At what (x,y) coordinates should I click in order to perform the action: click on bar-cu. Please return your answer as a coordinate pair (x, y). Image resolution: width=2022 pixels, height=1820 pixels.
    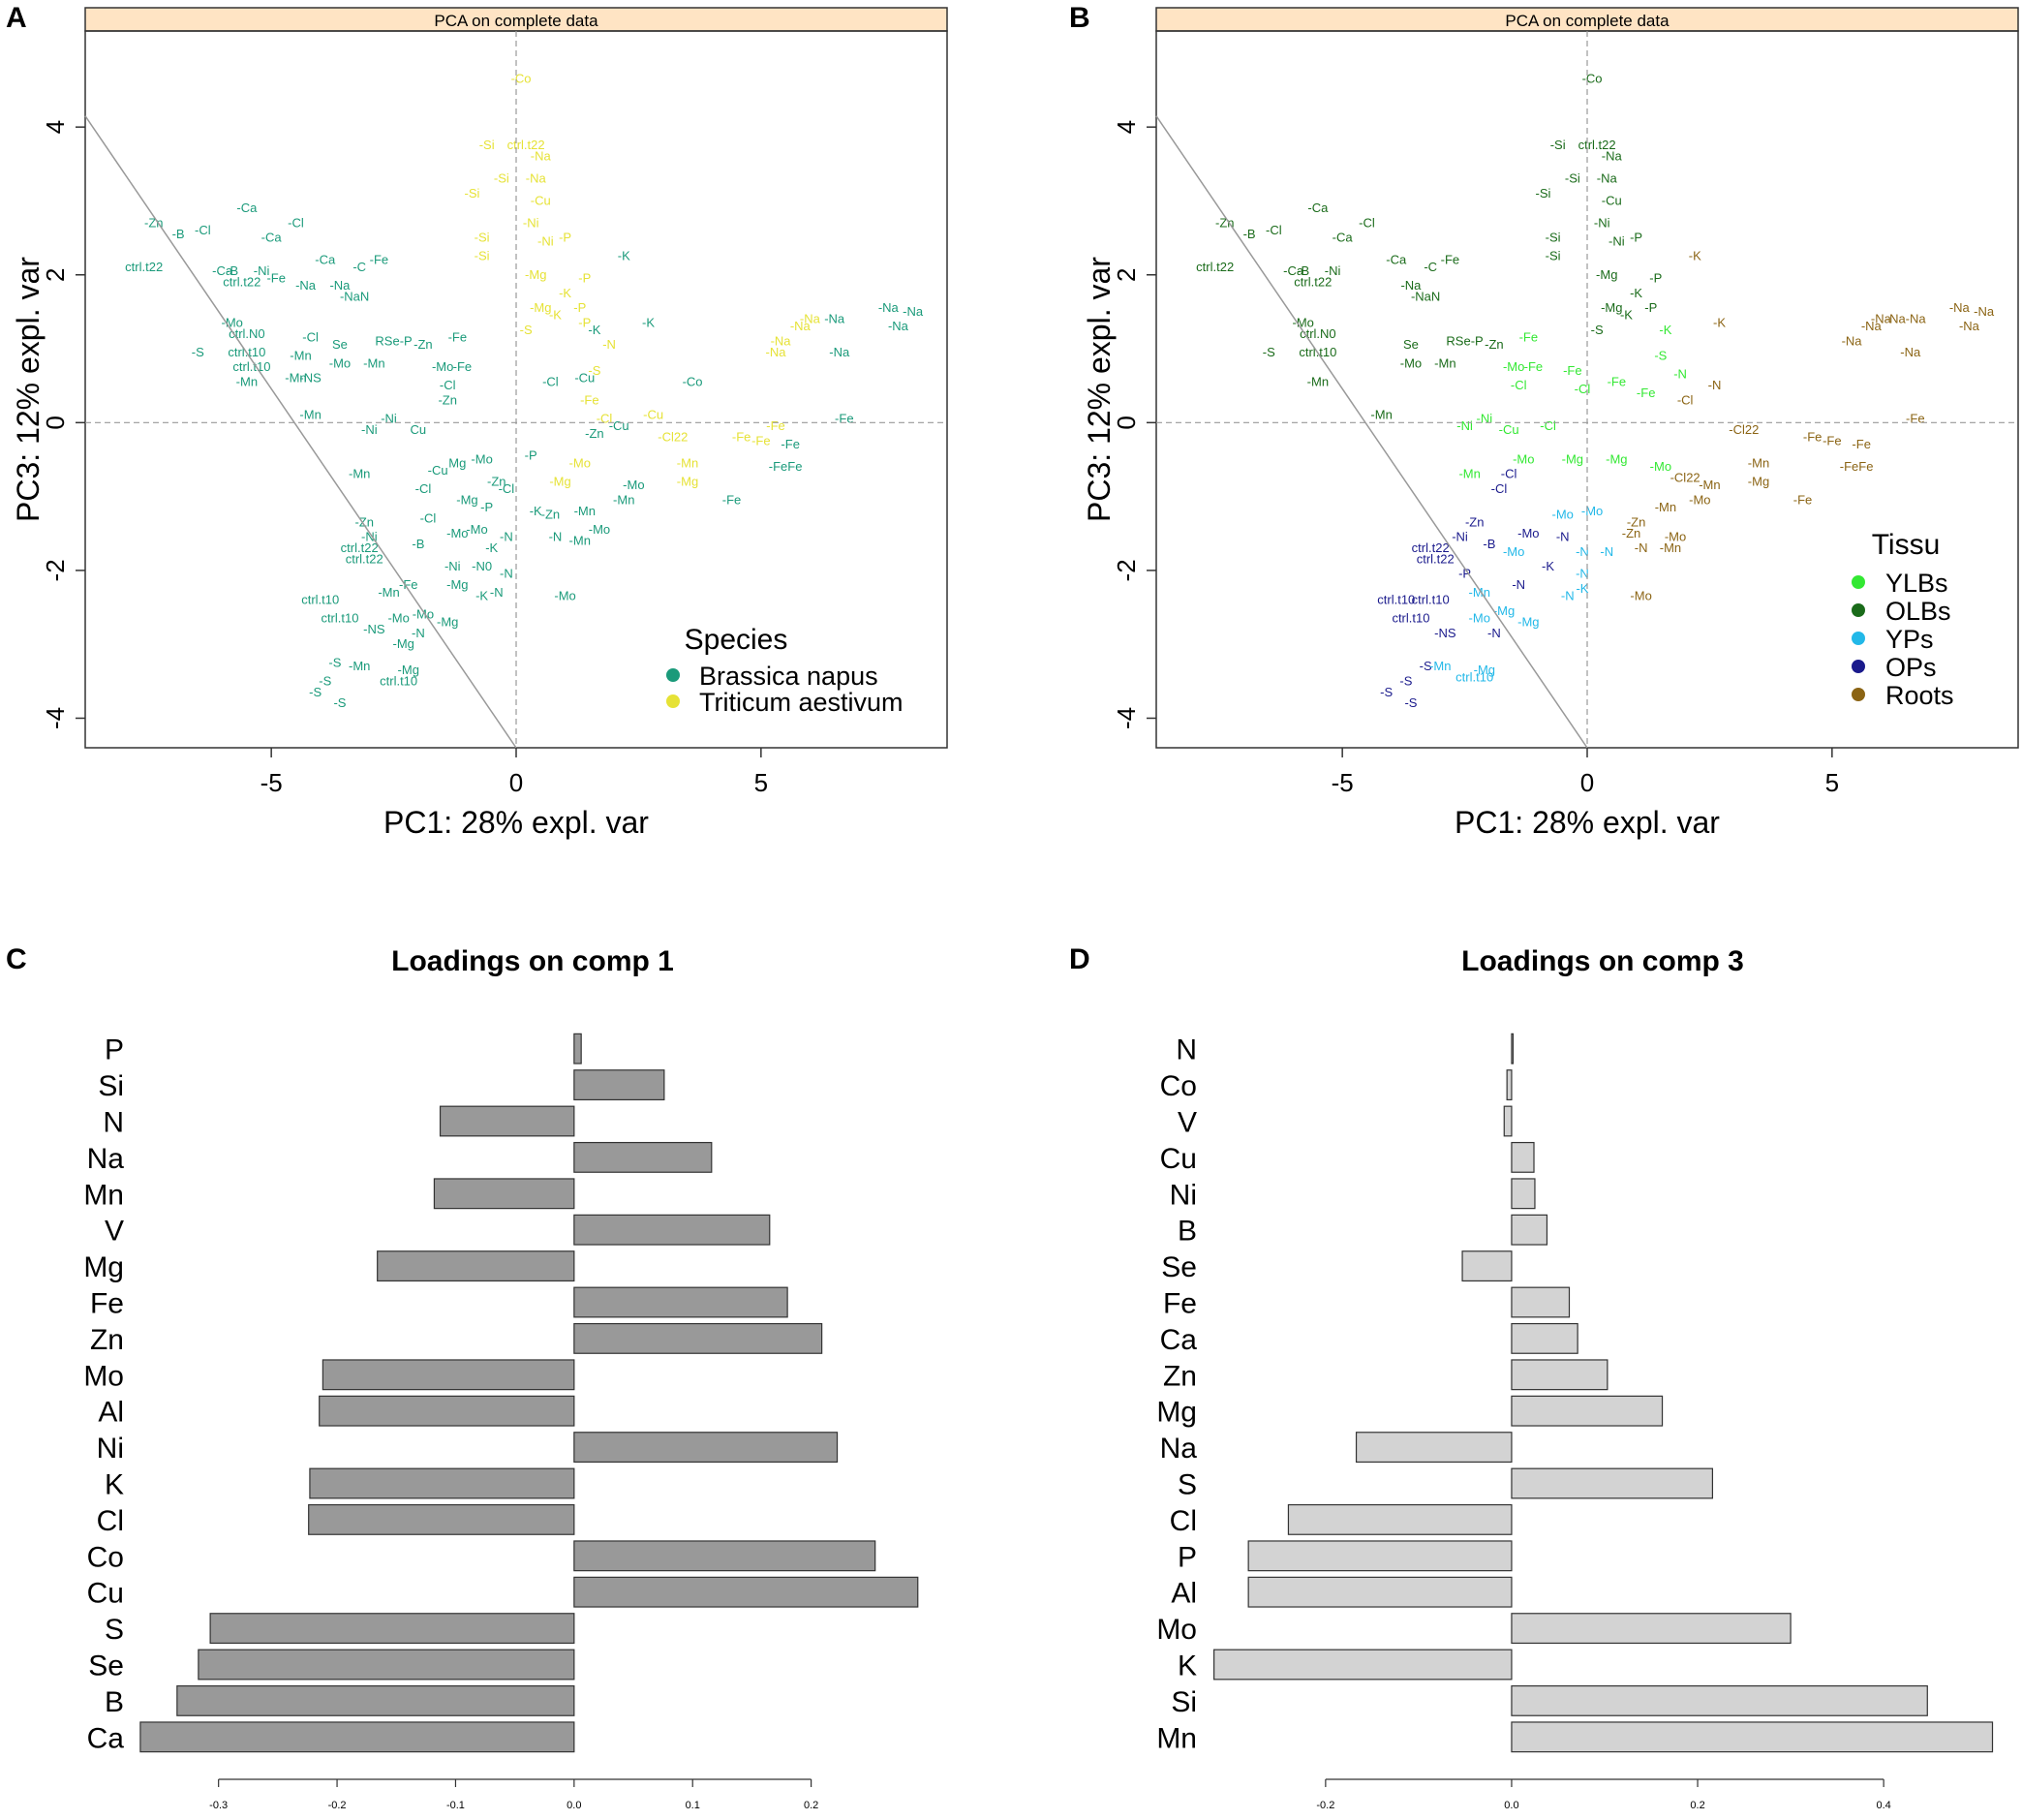
    Looking at the image, I should click on (746, 1592).